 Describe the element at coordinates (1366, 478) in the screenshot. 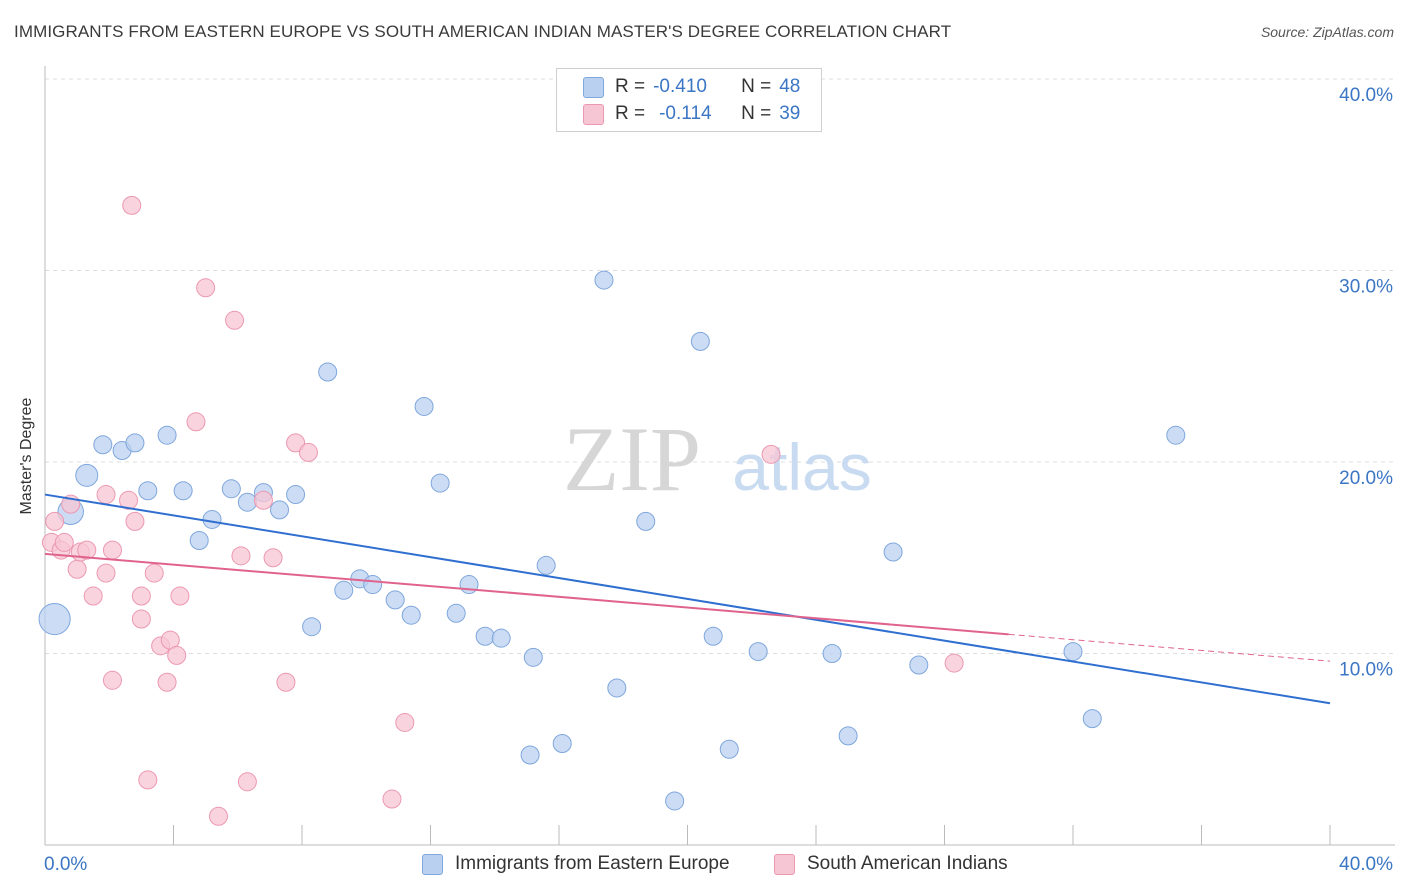

I see `y-tick-label: 20.0%` at that location.